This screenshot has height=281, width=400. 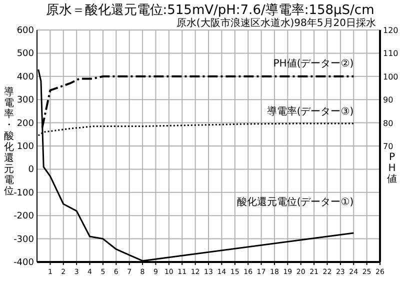 What do you see at coordinates (25, 101) in the screenshot?
I see `y-tick-label: 300` at bounding box center [25, 101].